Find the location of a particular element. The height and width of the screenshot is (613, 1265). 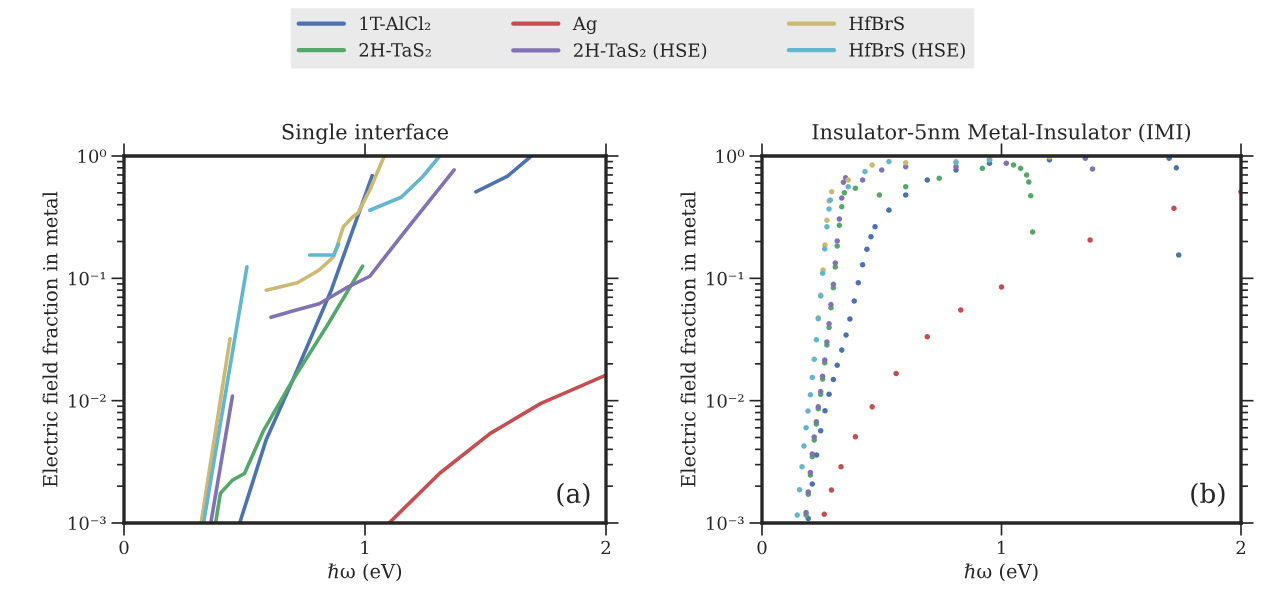

legend-label: Ag is located at coordinates (584, 25).